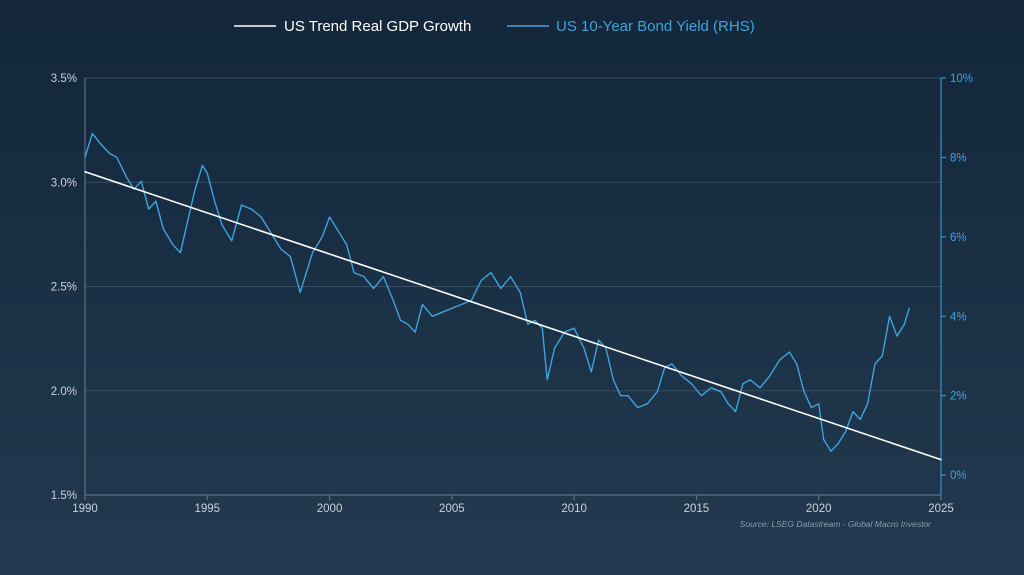 The width and height of the screenshot is (1024, 575). I want to click on y-left-tick-label: 3.5%, so click(64, 79).